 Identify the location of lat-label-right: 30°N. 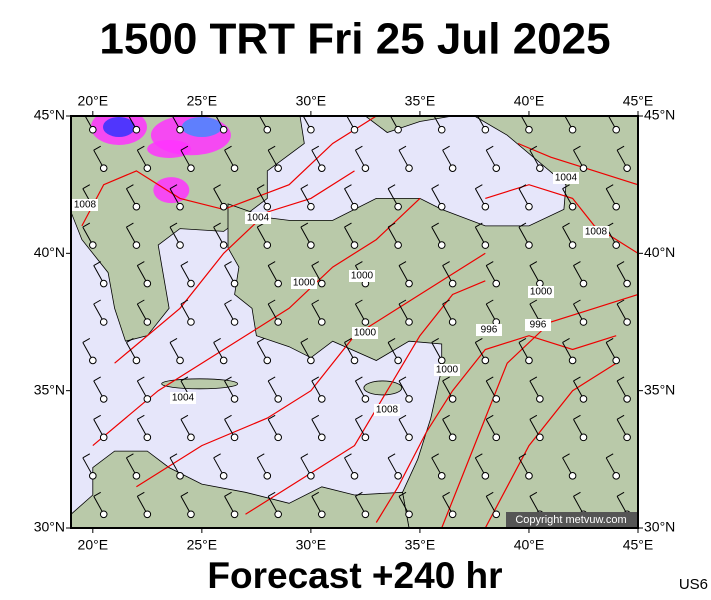
(659, 527).